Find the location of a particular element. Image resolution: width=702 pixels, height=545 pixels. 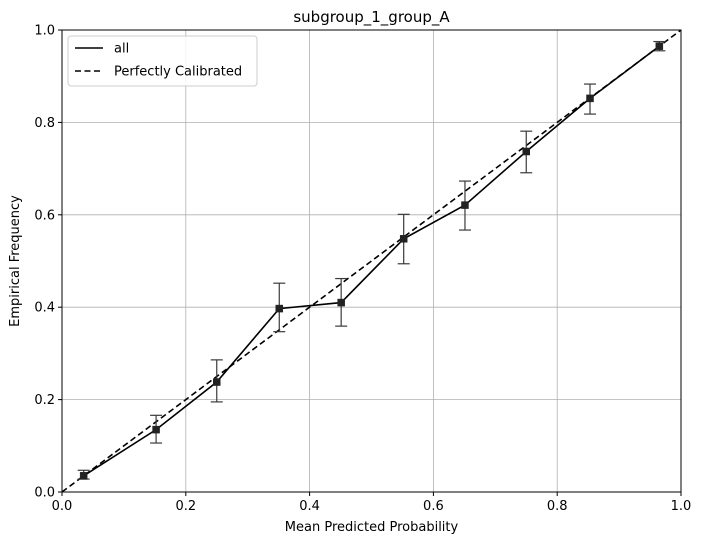

x-tick-label: 0.8 is located at coordinates (557, 506).